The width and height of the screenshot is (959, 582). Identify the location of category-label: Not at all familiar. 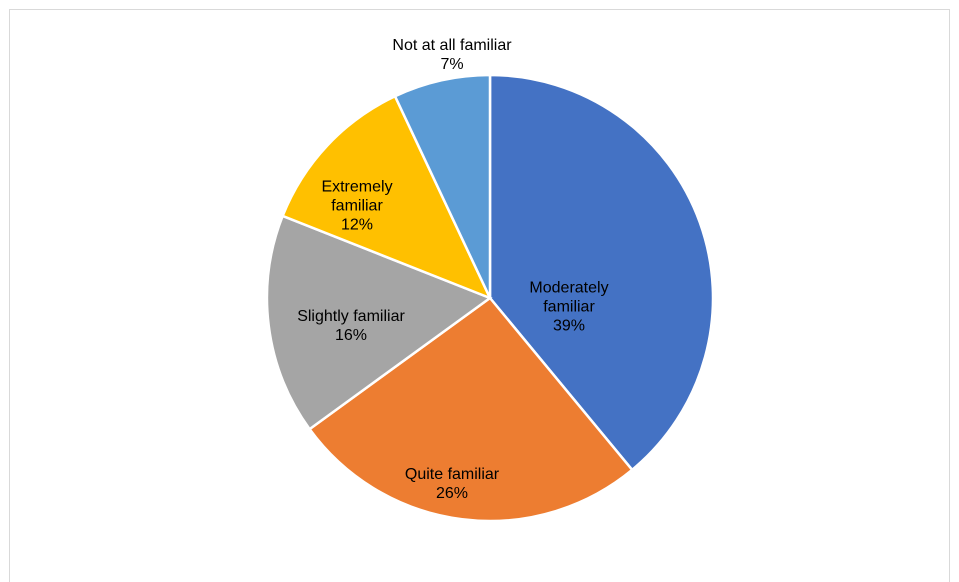
(452, 45).